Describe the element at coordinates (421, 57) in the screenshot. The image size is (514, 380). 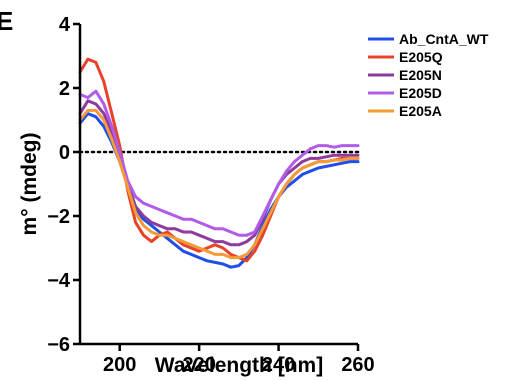
I see `legend-label: E205Q` at that location.